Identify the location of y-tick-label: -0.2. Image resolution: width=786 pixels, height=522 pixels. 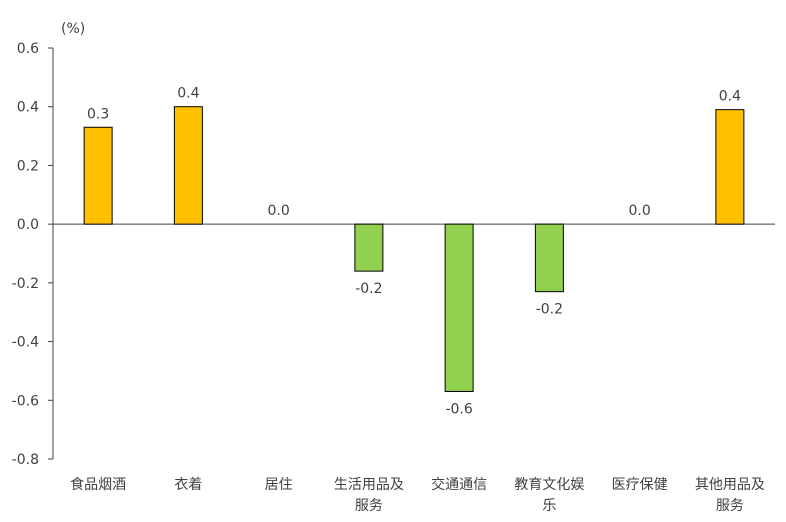
(25, 284).